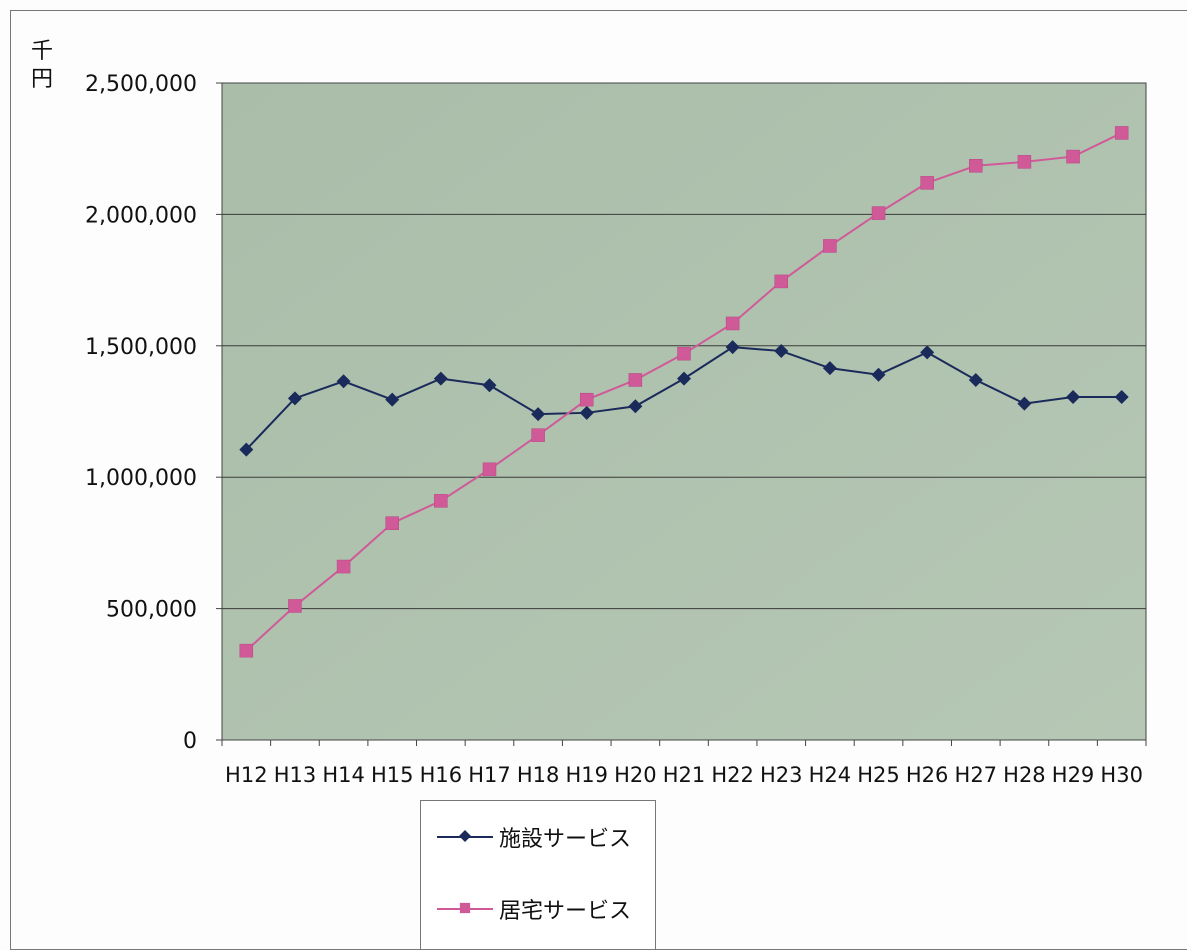 This screenshot has width=1187, height=950. What do you see at coordinates (878, 775) in the screenshot?
I see `x-tick-label: H25` at bounding box center [878, 775].